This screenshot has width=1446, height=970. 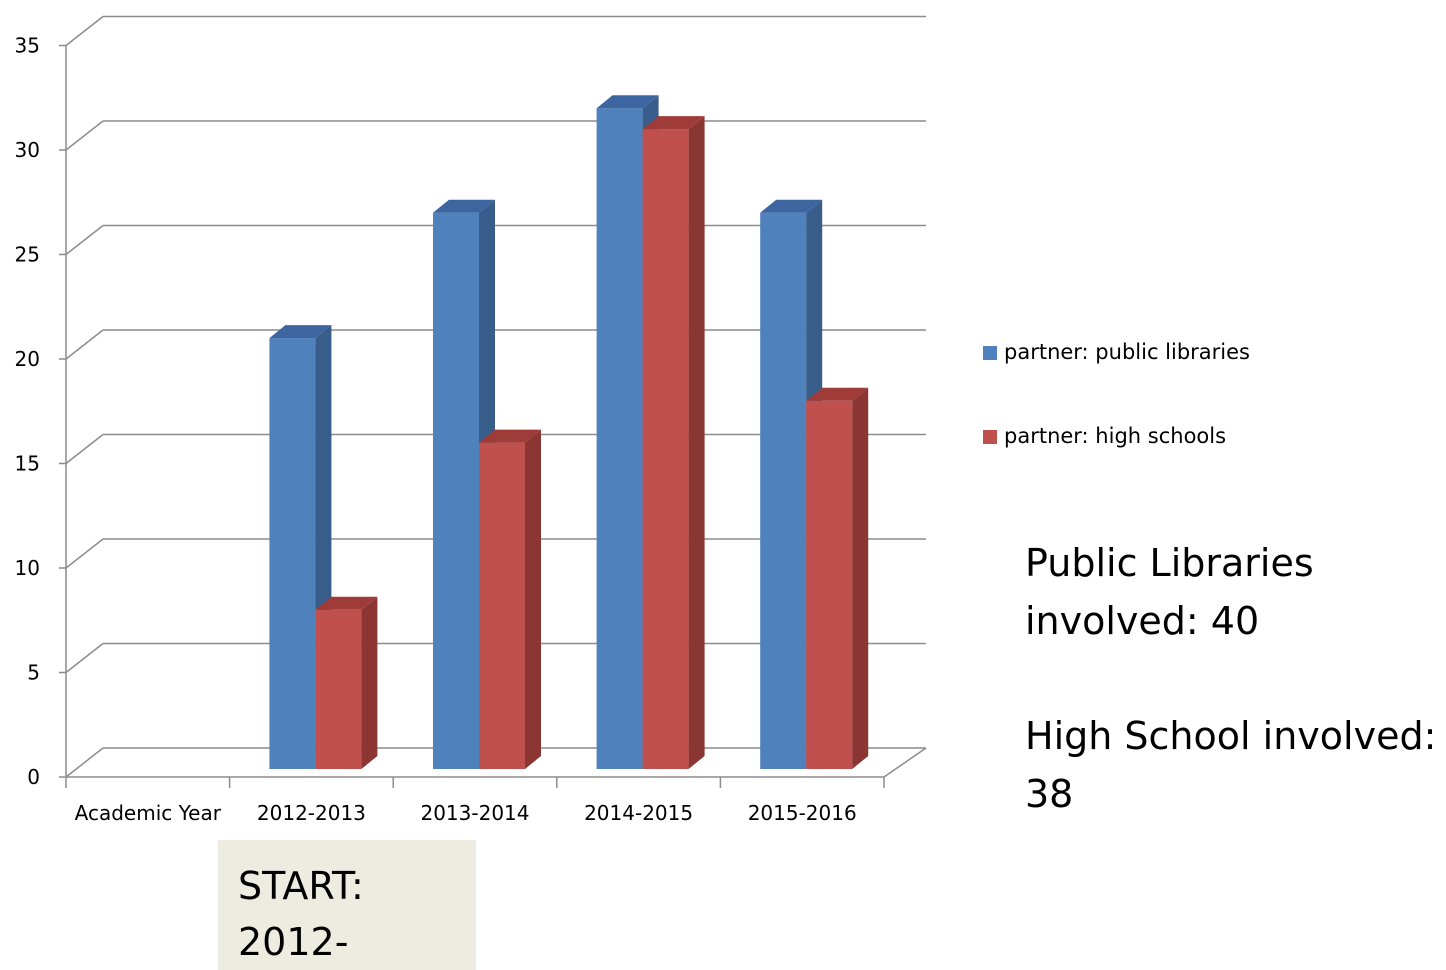 I want to click on x-tick-label: 2015-2016, so click(x=802, y=813).